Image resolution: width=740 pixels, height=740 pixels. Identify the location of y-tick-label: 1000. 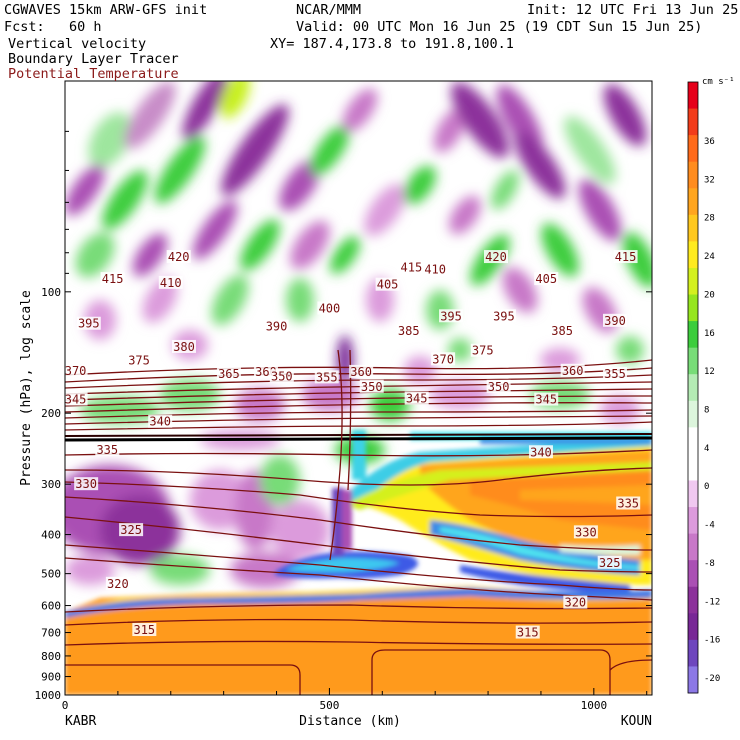
(48, 695).